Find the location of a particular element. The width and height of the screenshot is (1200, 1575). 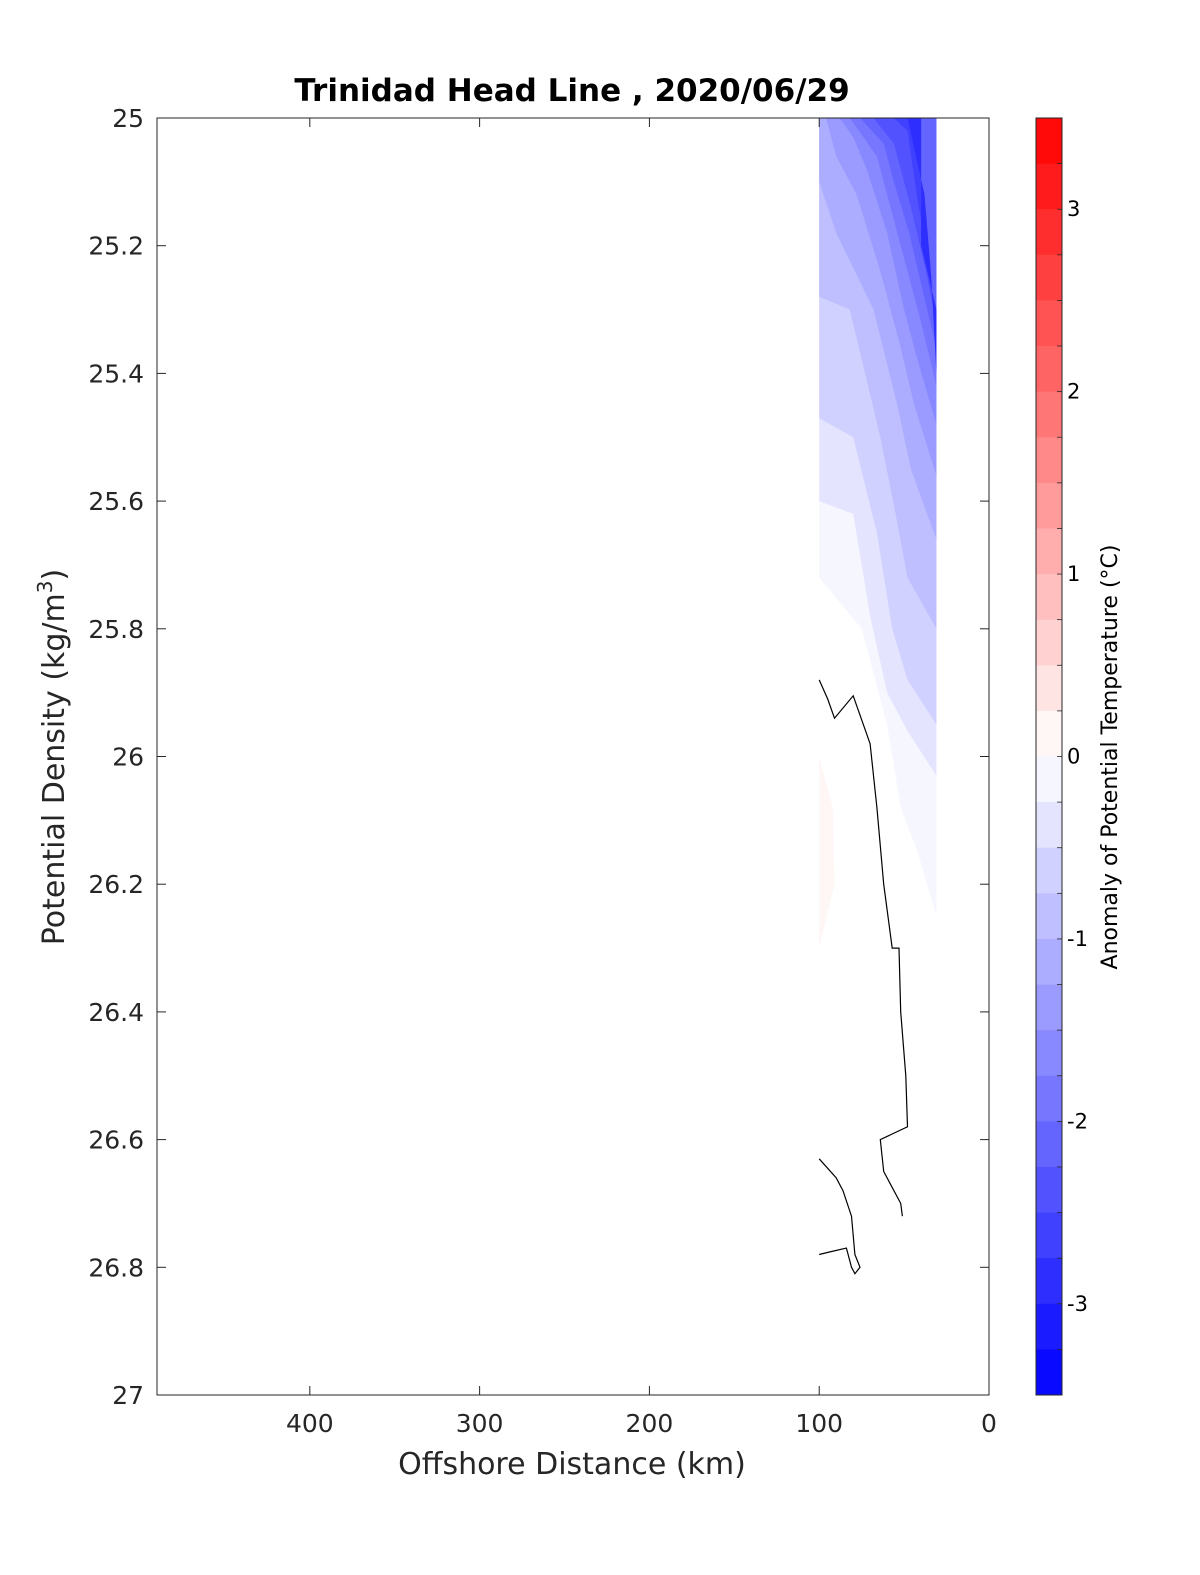

y-tick-label-0: 25 is located at coordinates (128, 118).